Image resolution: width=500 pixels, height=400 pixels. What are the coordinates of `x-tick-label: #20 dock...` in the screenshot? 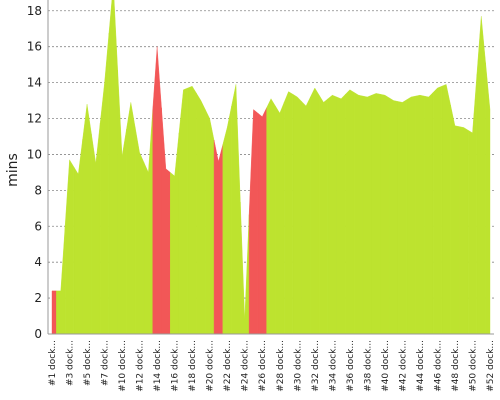 It's located at (211, 366).